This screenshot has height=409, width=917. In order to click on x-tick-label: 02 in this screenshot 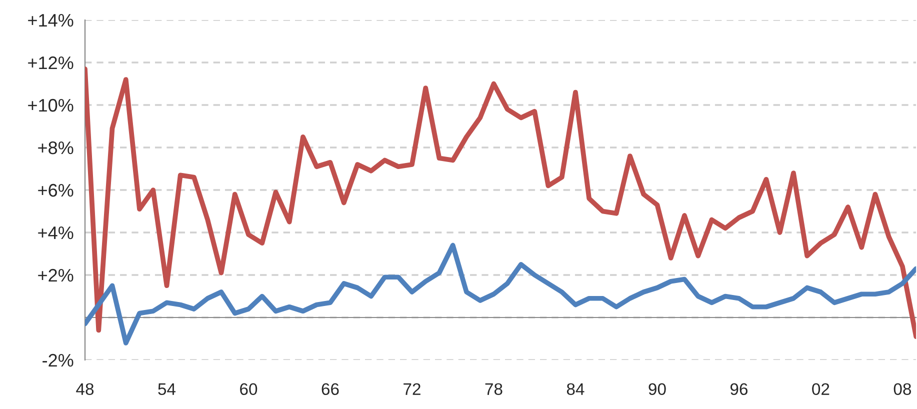, I will do `click(821, 389)`.